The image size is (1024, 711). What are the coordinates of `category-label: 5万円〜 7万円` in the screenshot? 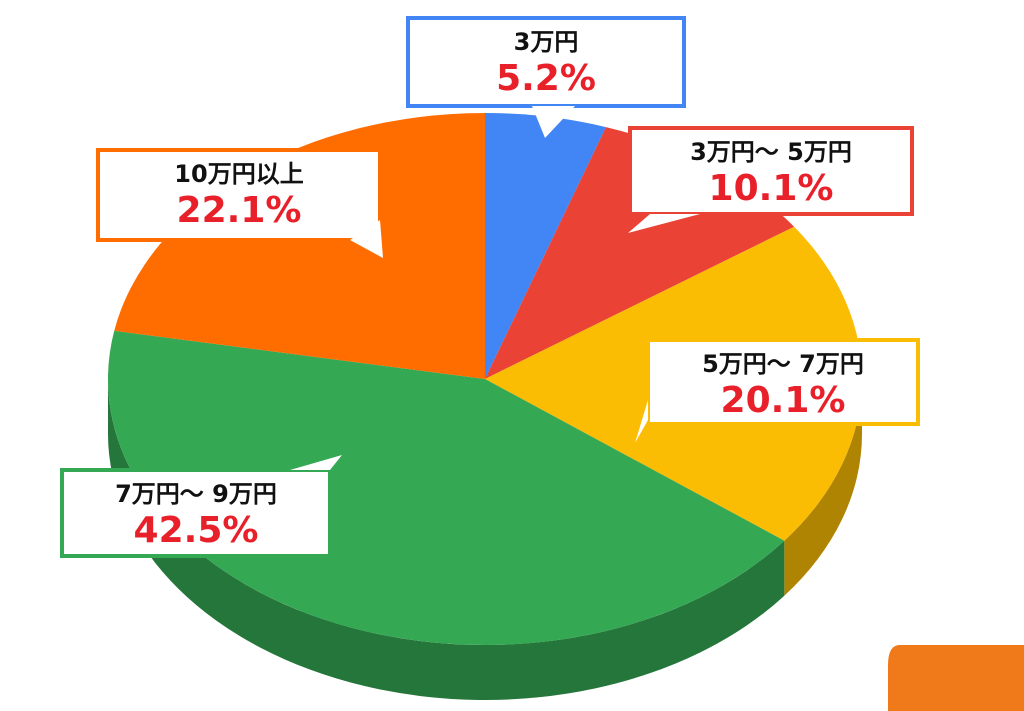 It's located at (783, 364).